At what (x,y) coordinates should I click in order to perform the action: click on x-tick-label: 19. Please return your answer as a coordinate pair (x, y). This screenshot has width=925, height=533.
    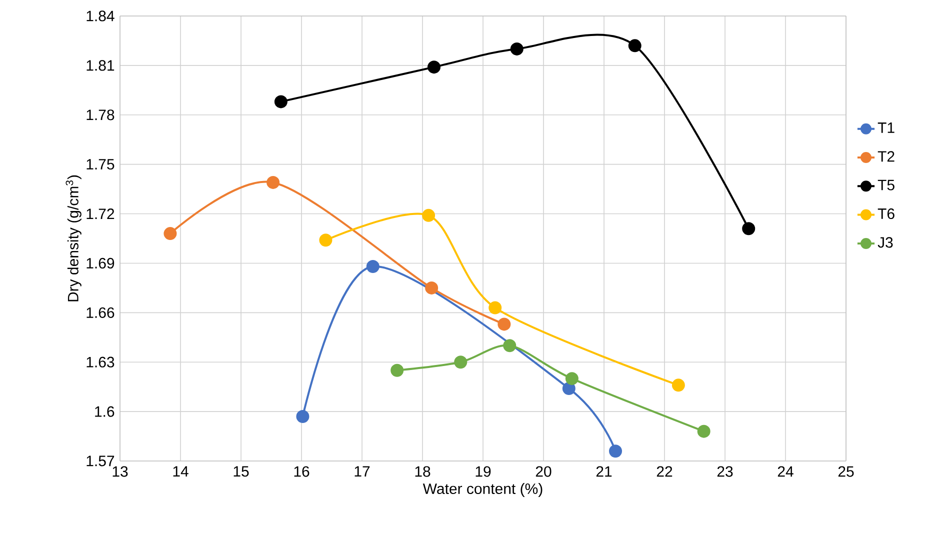
    Looking at the image, I should click on (483, 471).